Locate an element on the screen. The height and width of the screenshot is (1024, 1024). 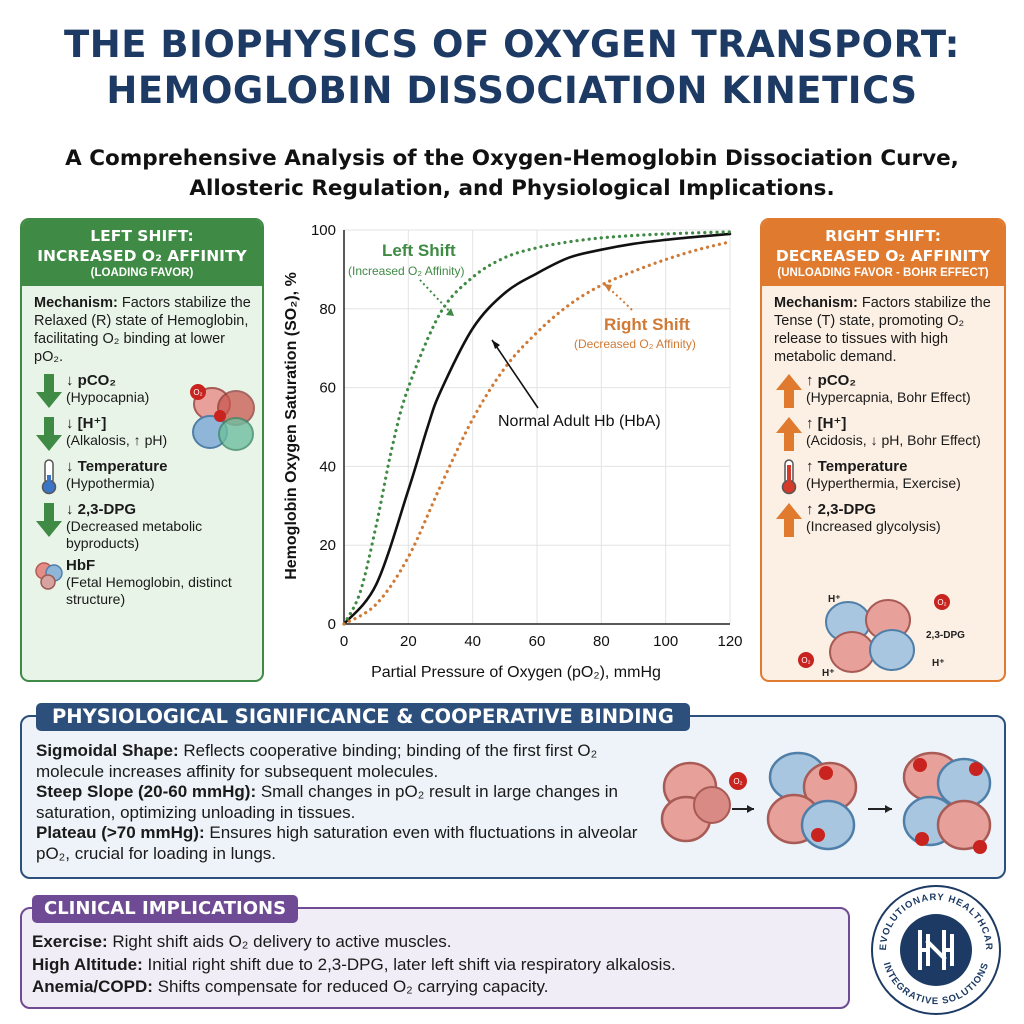
right-factor-name: ↑ [H⁺] is located at coordinates (826, 423).